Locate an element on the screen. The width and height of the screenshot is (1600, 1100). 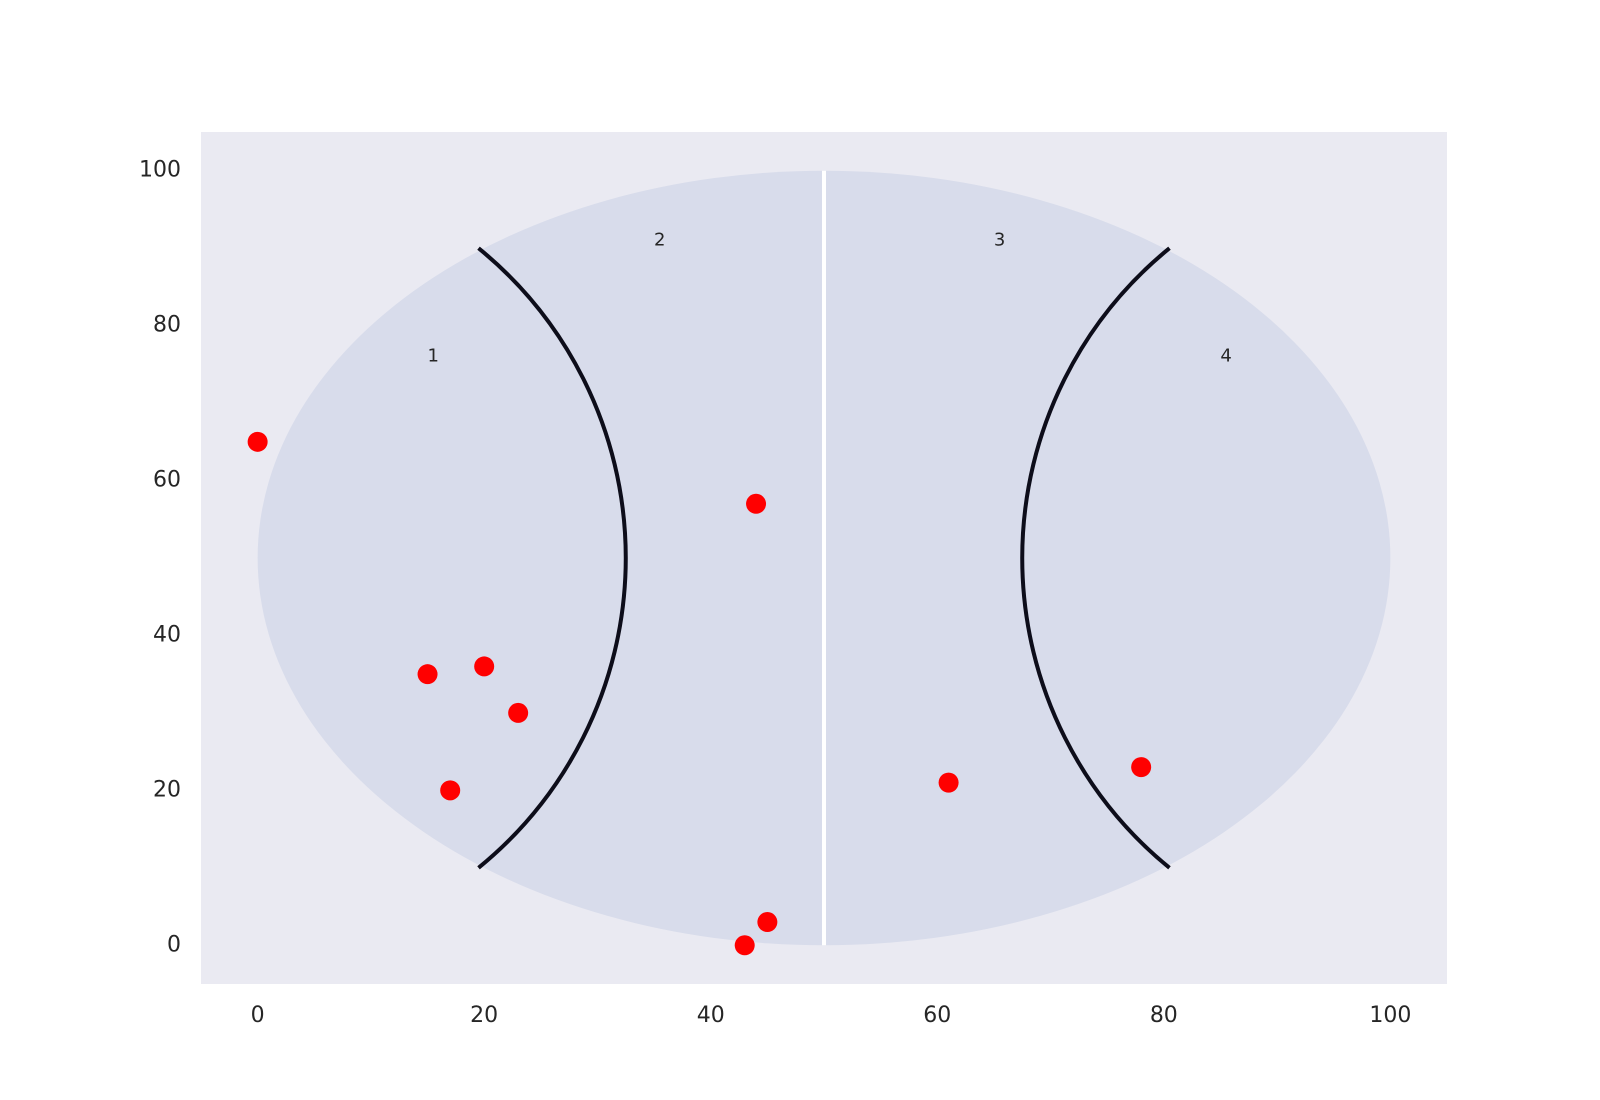
zone-label: 4 is located at coordinates (1225, 356).